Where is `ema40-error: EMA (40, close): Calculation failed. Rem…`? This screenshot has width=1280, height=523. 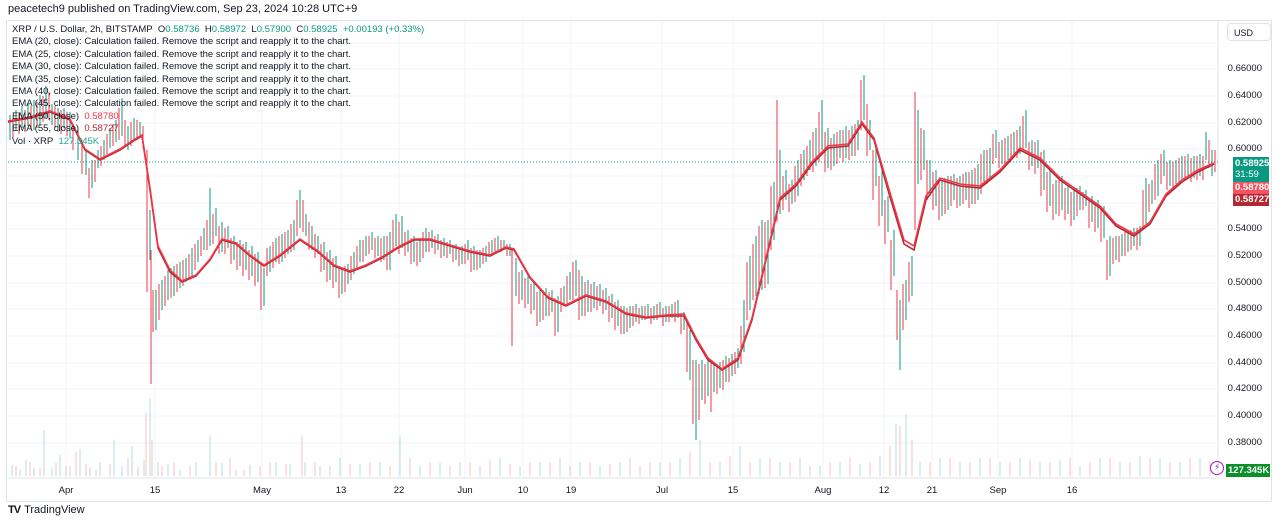 ema40-error: EMA (40, close): Calculation failed. Rem… is located at coordinates (181, 92).